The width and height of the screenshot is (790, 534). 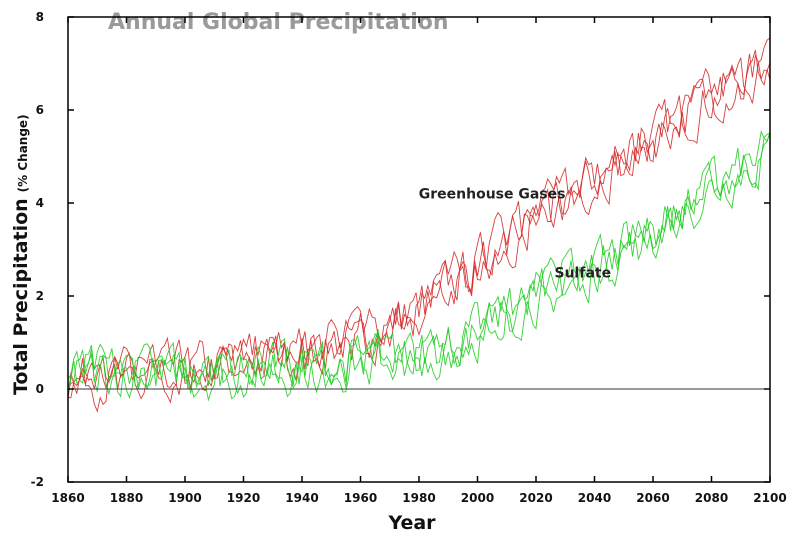 I want to click on y-axis-label: Total Precipitation (% Change), so click(x=21, y=254).